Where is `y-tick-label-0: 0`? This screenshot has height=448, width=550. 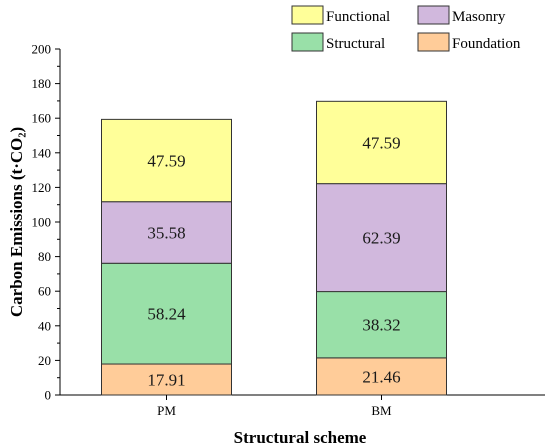 y-tick-label-0: 0 is located at coordinates (48, 395).